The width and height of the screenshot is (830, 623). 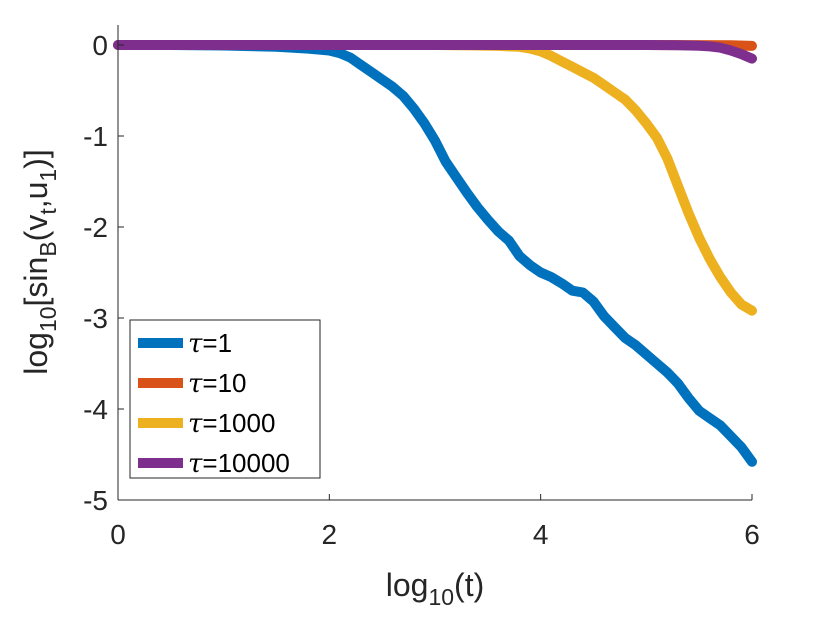 What do you see at coordinates (95, 500) in the screenshot?
I see `y-tick-label: -5` at bounding box center [95, 500].